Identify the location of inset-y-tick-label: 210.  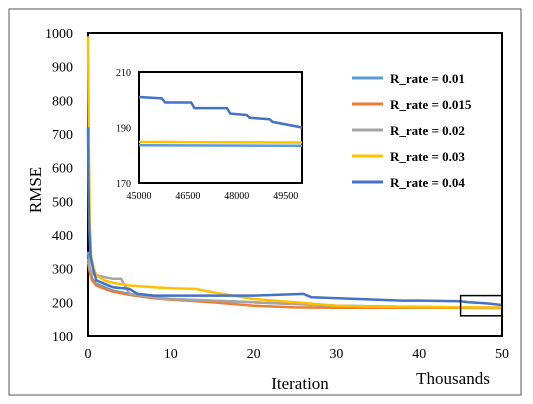
(123, 73).